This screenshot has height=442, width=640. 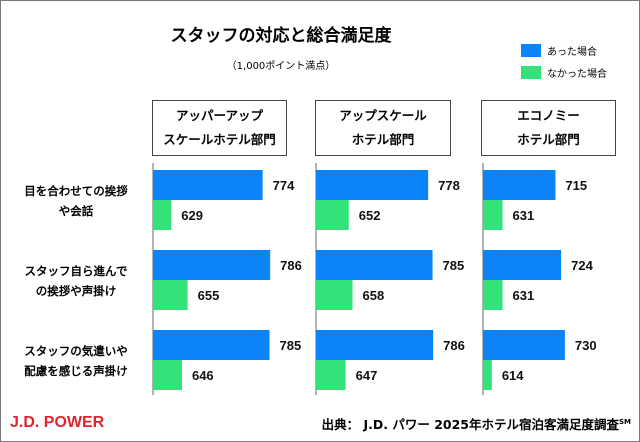 What do you see at coordinates (284, 185) in the screenshot?
I see `data-label: 774` at bounding box center [284, 185].